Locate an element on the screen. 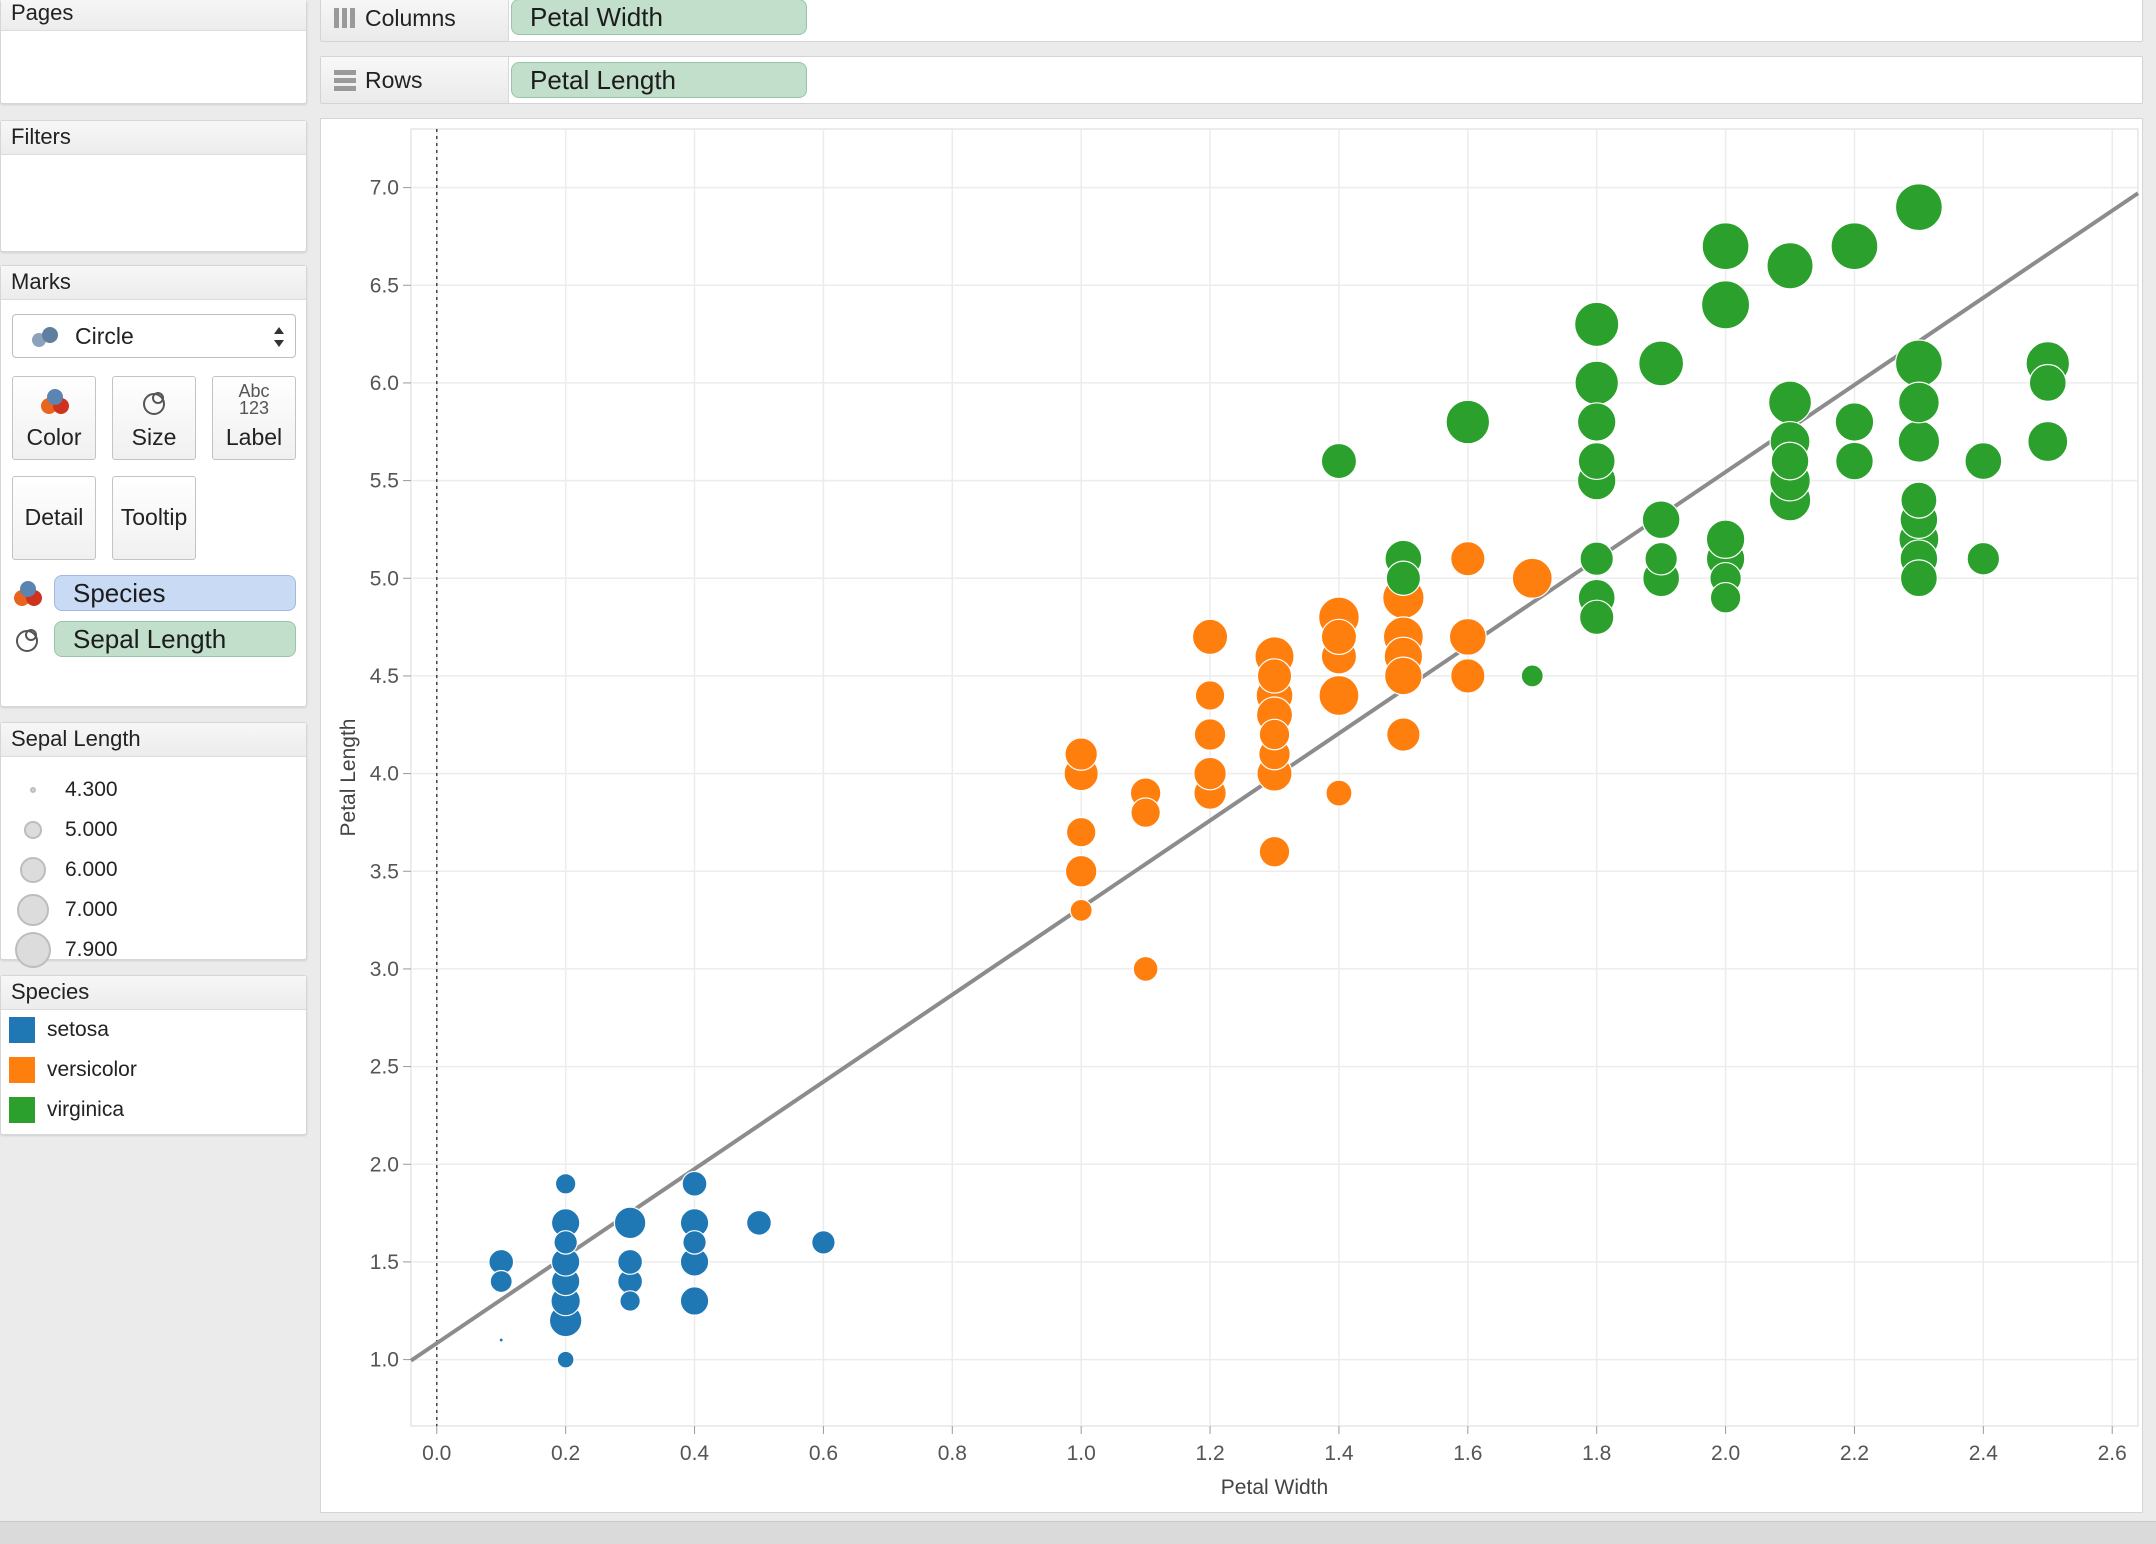 The image size is (2156, 1544). size-legend-item: 4.300 is located at coordinates (151, 790).